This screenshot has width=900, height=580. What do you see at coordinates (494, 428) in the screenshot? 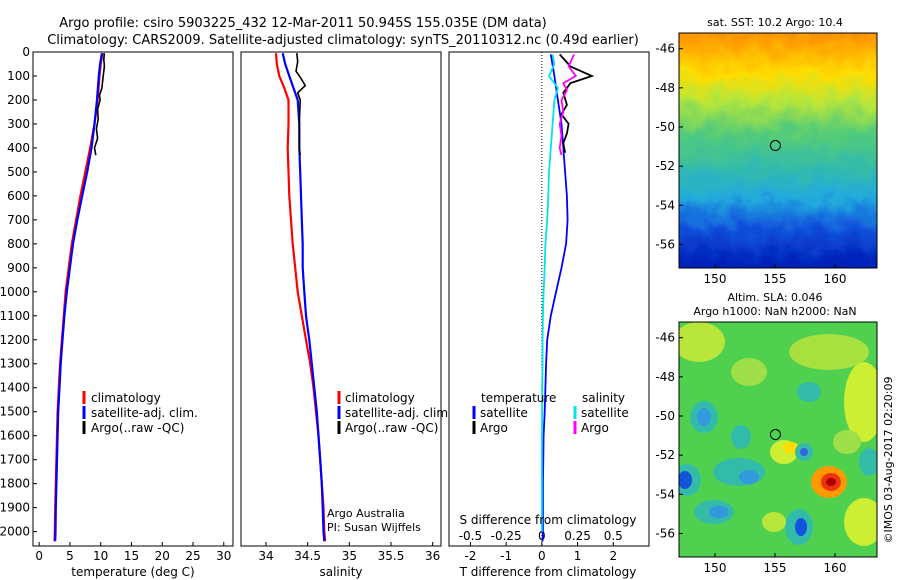
I see `legend-label-temp-argo: Argo` at bounding box center [494, 428].